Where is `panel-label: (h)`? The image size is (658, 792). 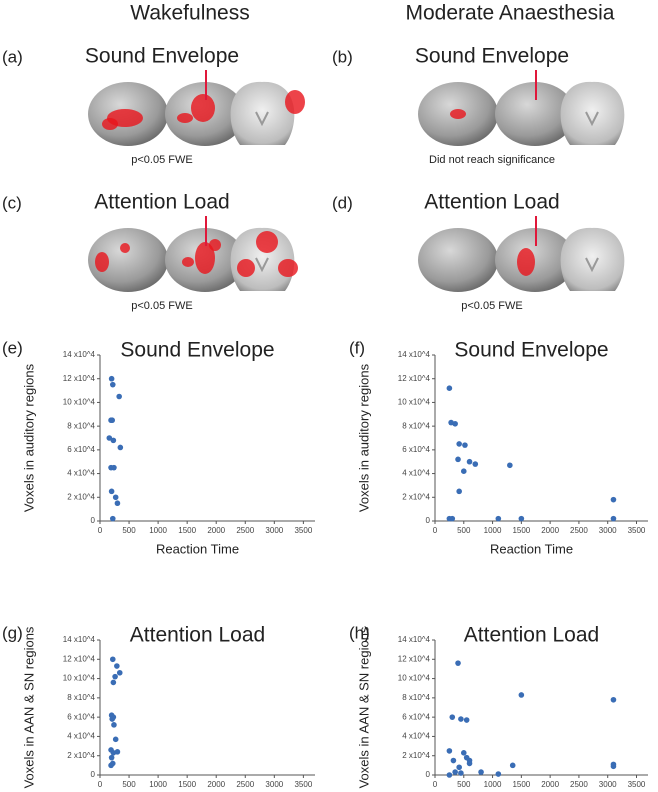
panel-label: (h) is located at coordinates (359, 632).